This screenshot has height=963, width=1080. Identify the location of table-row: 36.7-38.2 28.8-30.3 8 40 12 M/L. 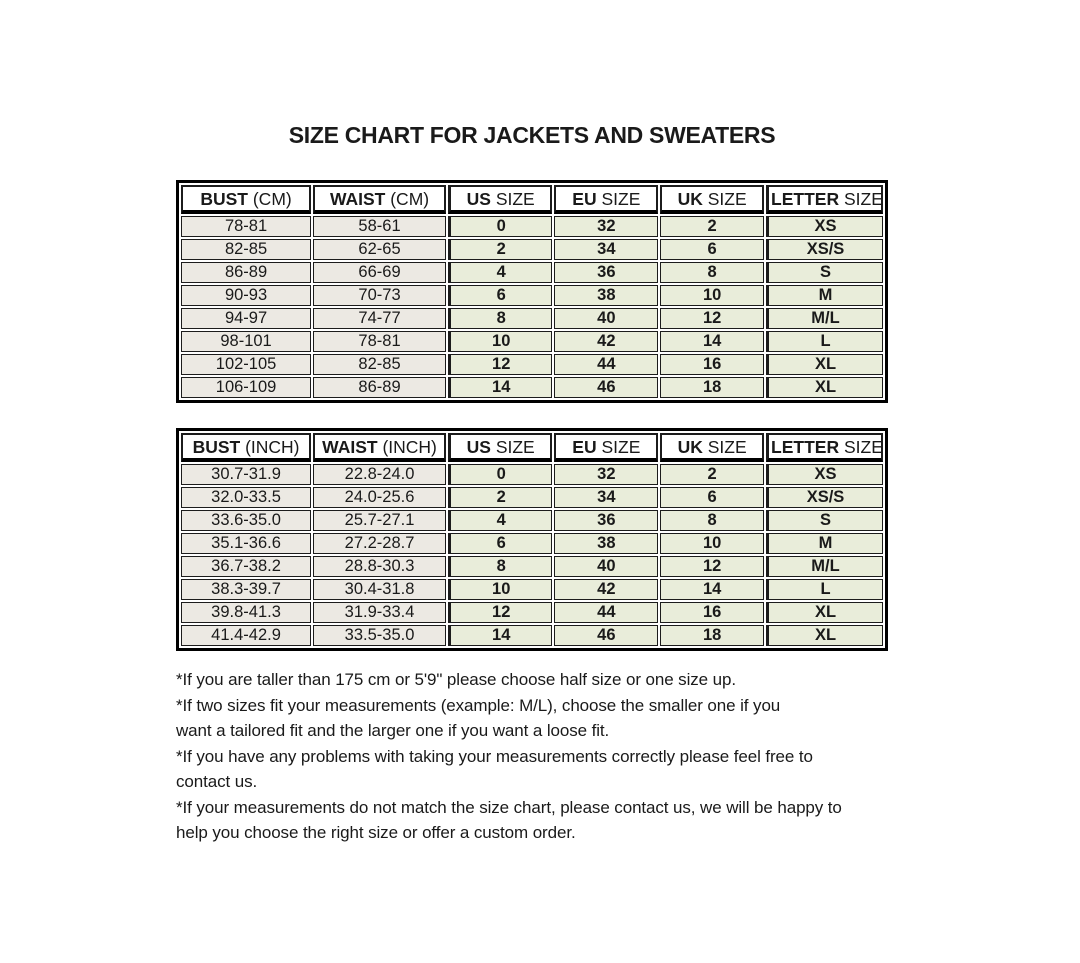
(532, 566).